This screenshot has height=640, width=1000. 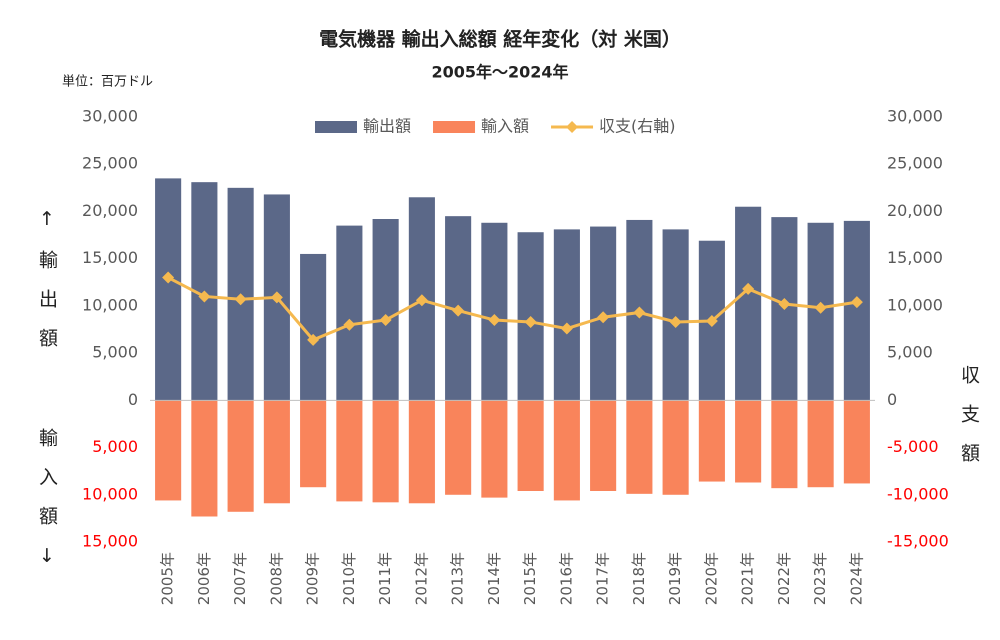 What do you see at coordinates (915, 257) in the screenshot?
I see `y2-tick-label: 15,000` at bounding box center [915, 257].